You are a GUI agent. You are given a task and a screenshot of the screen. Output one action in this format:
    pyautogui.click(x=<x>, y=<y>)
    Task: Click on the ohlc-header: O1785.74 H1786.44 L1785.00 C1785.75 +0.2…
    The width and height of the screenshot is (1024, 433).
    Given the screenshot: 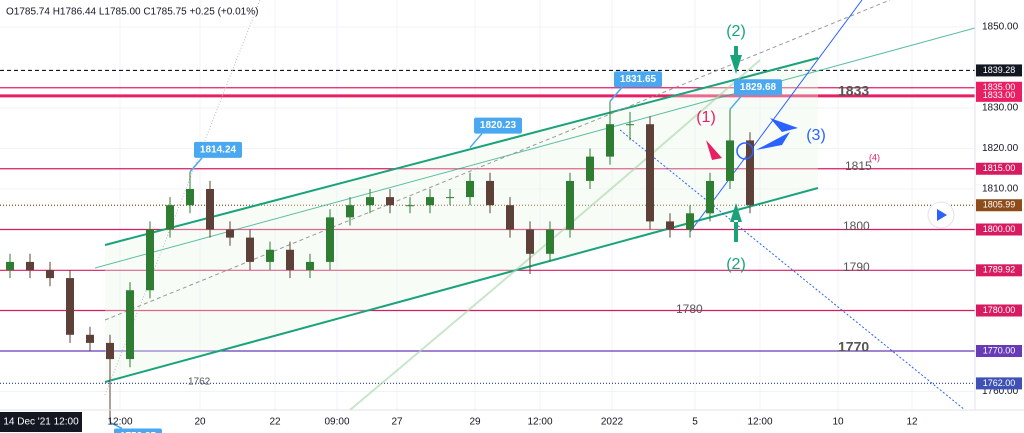 What is the action you would take?
    pyautogui.click(x=132, y=12)
    